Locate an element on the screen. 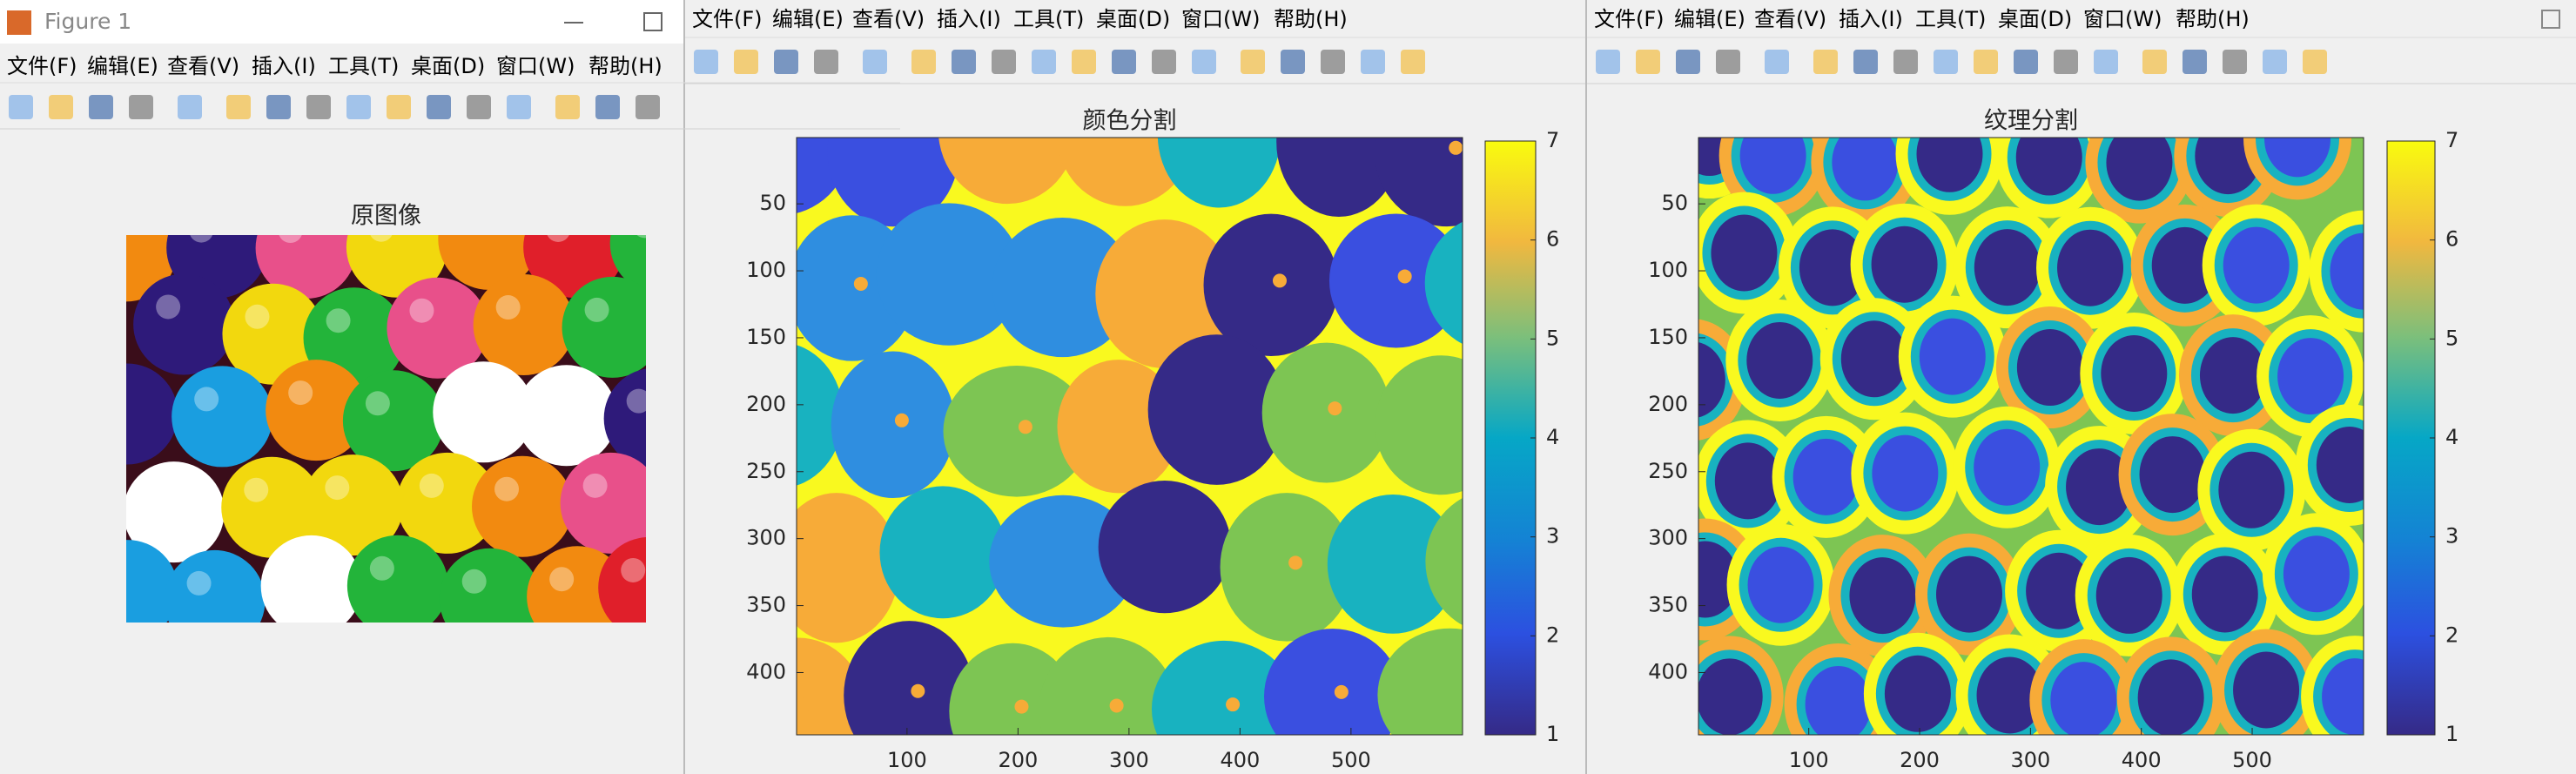  x-tick-label: 500 is located at coordinates (1351, 760).